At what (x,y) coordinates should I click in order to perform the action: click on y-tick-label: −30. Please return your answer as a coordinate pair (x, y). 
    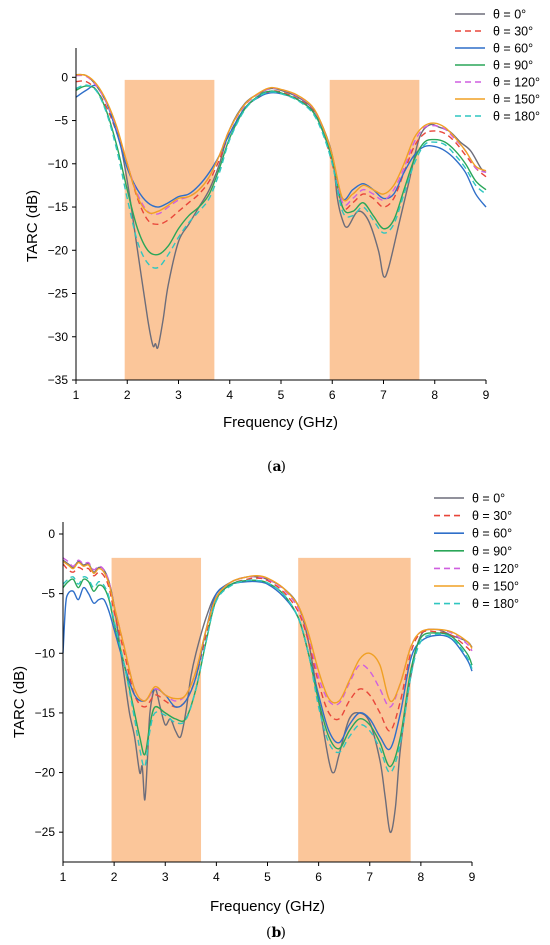
    Looking at the image, I should click on (58, 337).